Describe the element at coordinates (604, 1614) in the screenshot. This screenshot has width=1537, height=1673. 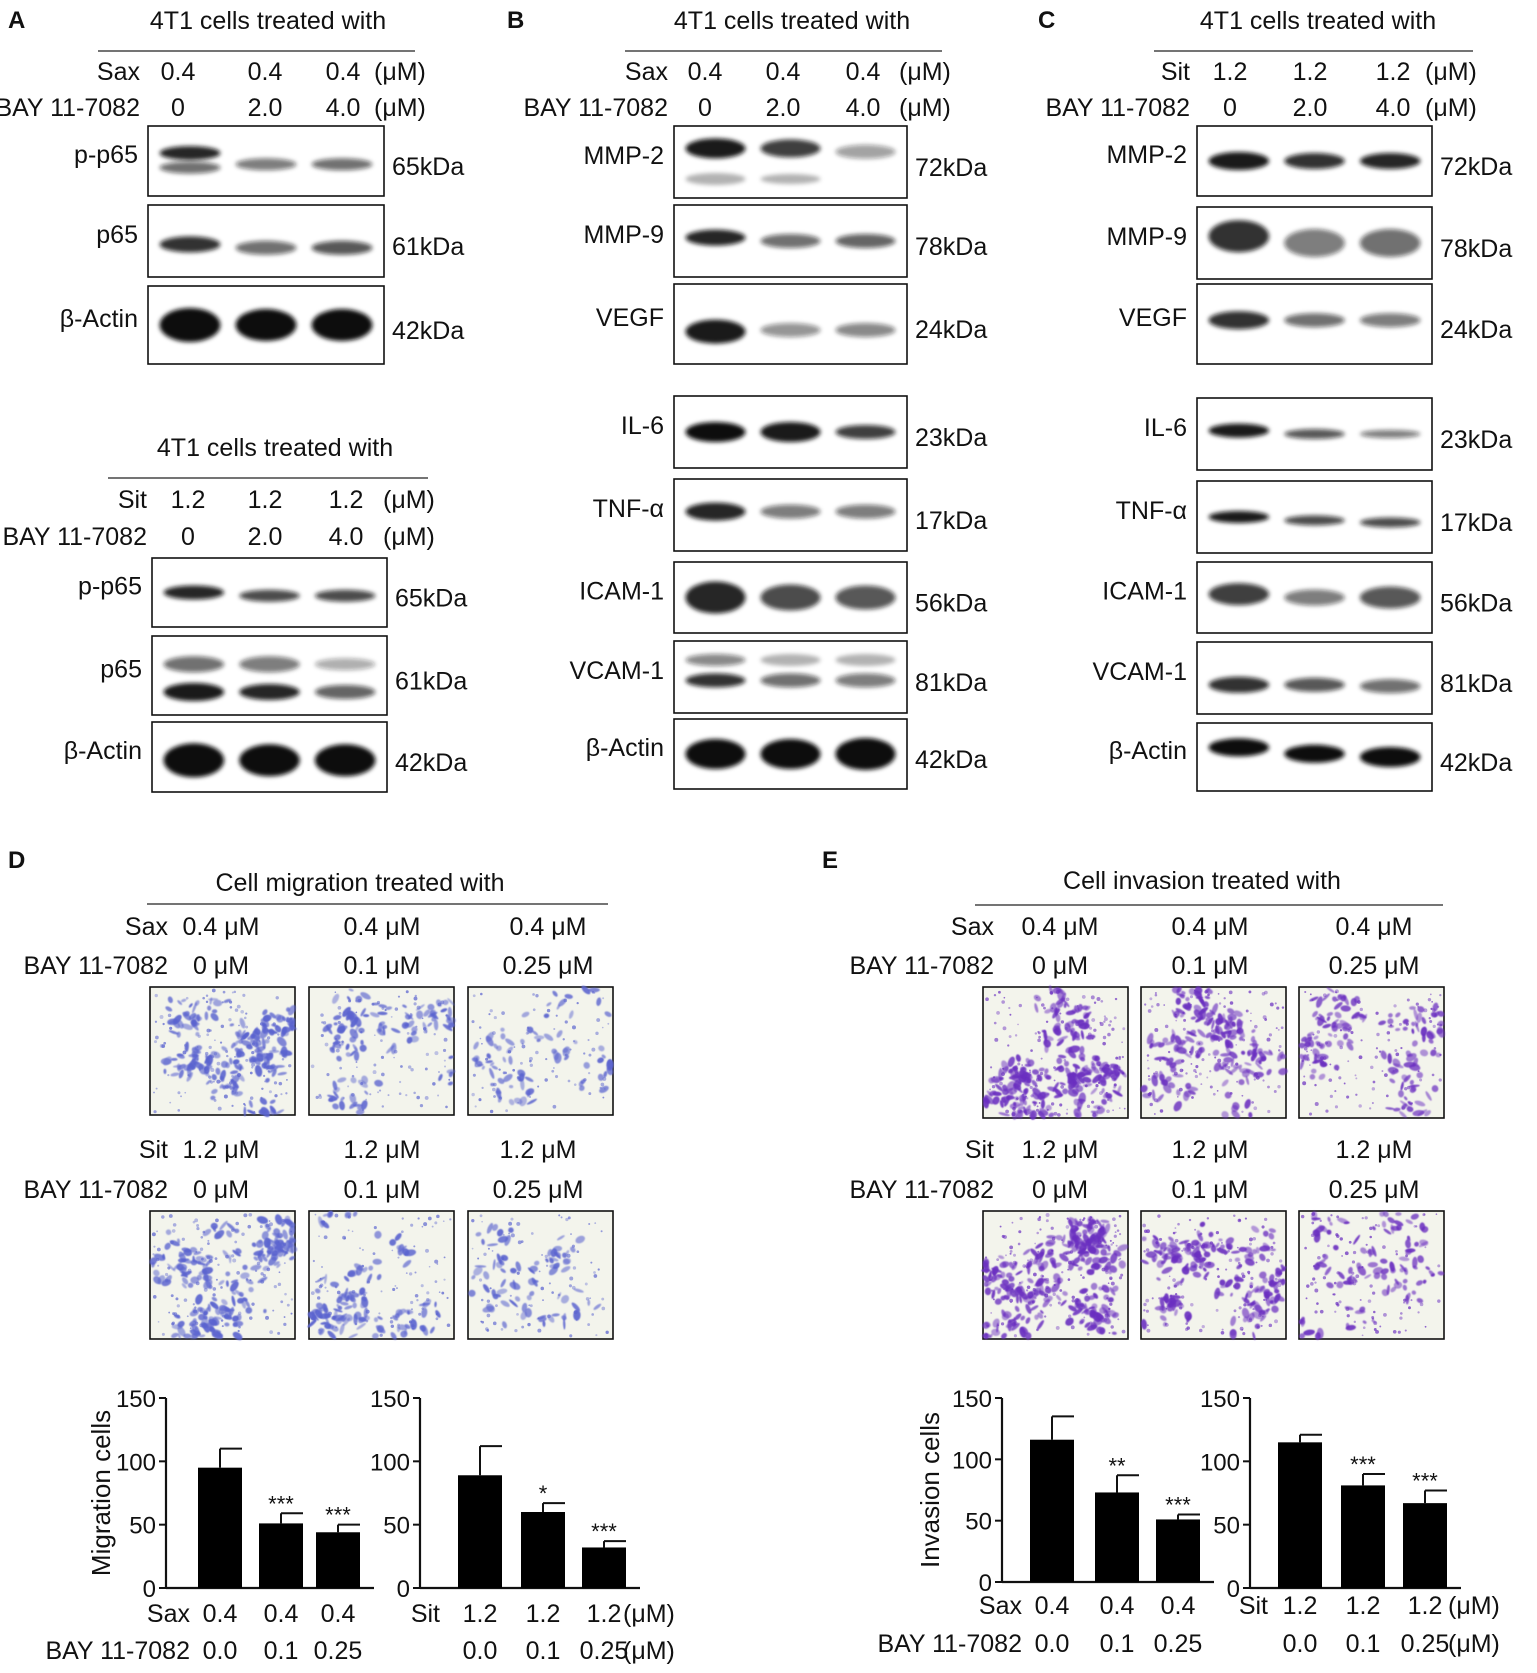
I see `x-tick-label: 1.2` at that location.